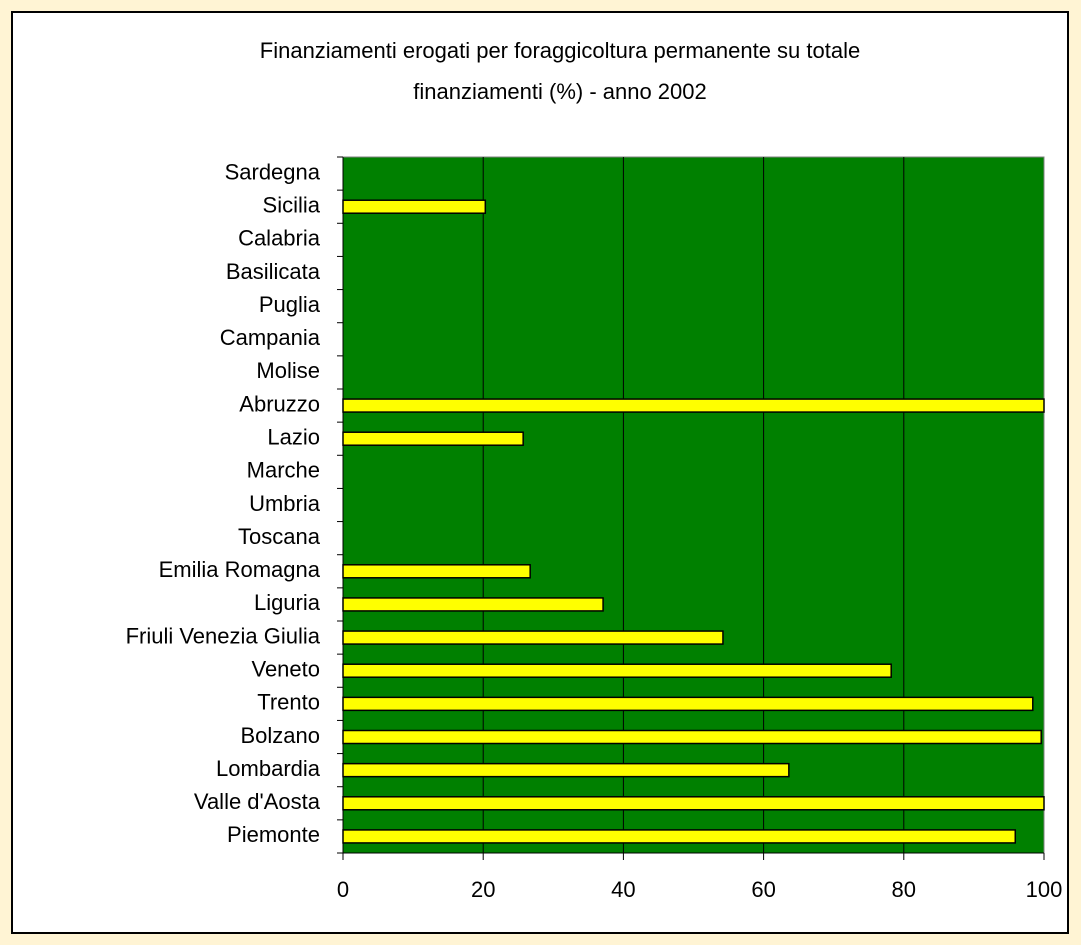  What do you see at coordinates (292, 205) in the screenshot?
I see `y-tick-label: Sicilia` at bounding box center [292, 205].